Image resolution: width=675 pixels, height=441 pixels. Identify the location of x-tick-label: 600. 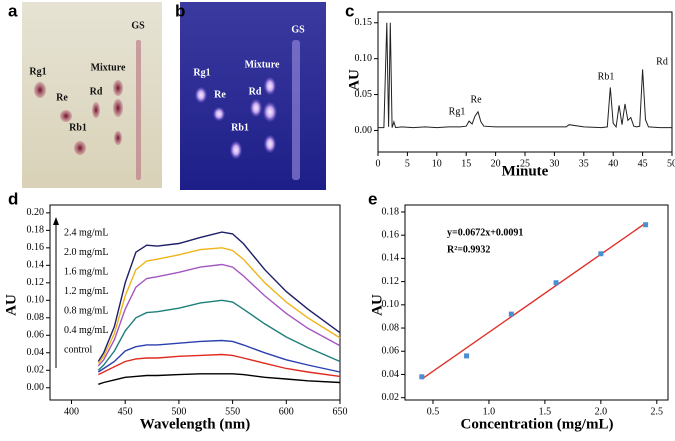
(286, 411).